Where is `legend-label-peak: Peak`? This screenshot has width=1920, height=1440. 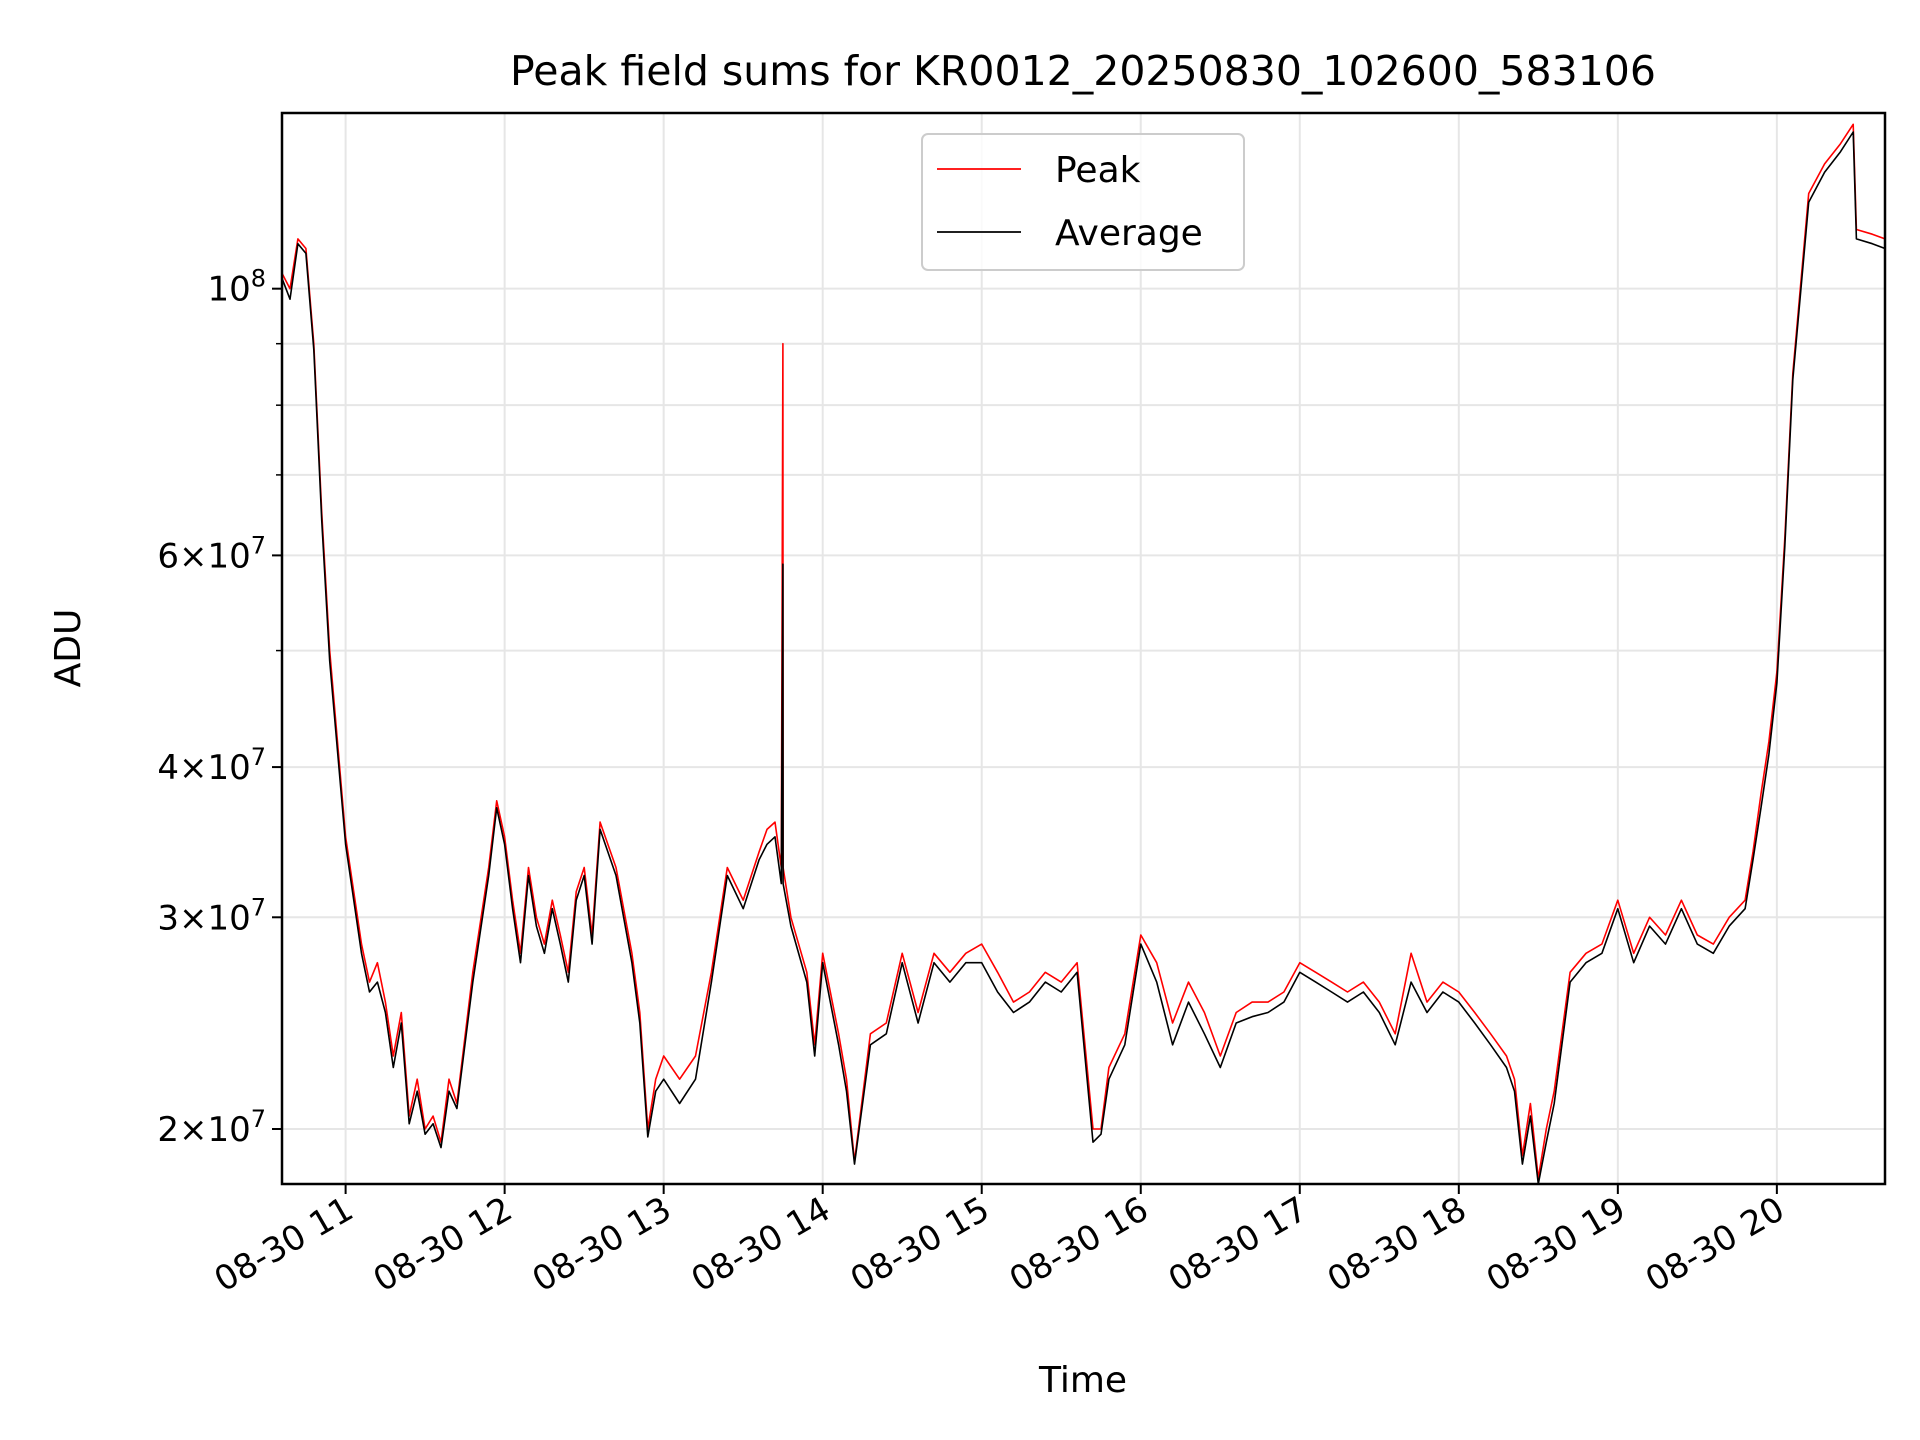
legend-label-peak: Peak is located at coordinates (1098, 170).